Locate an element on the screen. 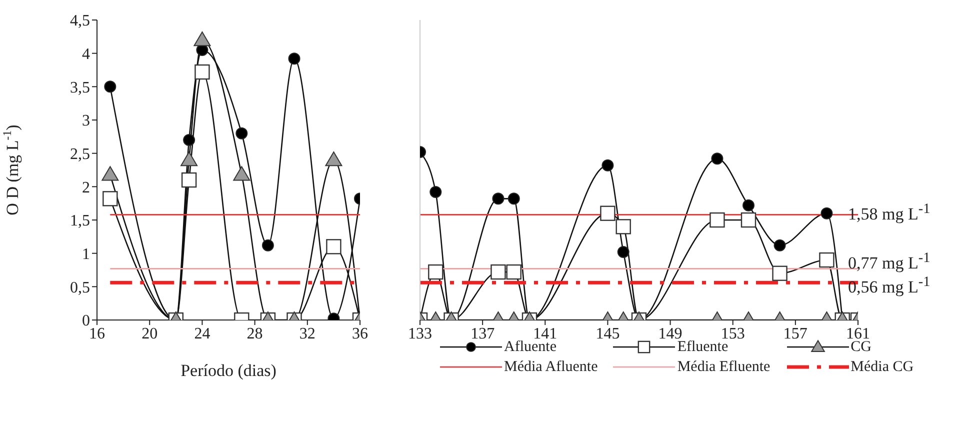  annotation: 0,77 mg L$^{-1}$ is located at coordinates (889, 262).